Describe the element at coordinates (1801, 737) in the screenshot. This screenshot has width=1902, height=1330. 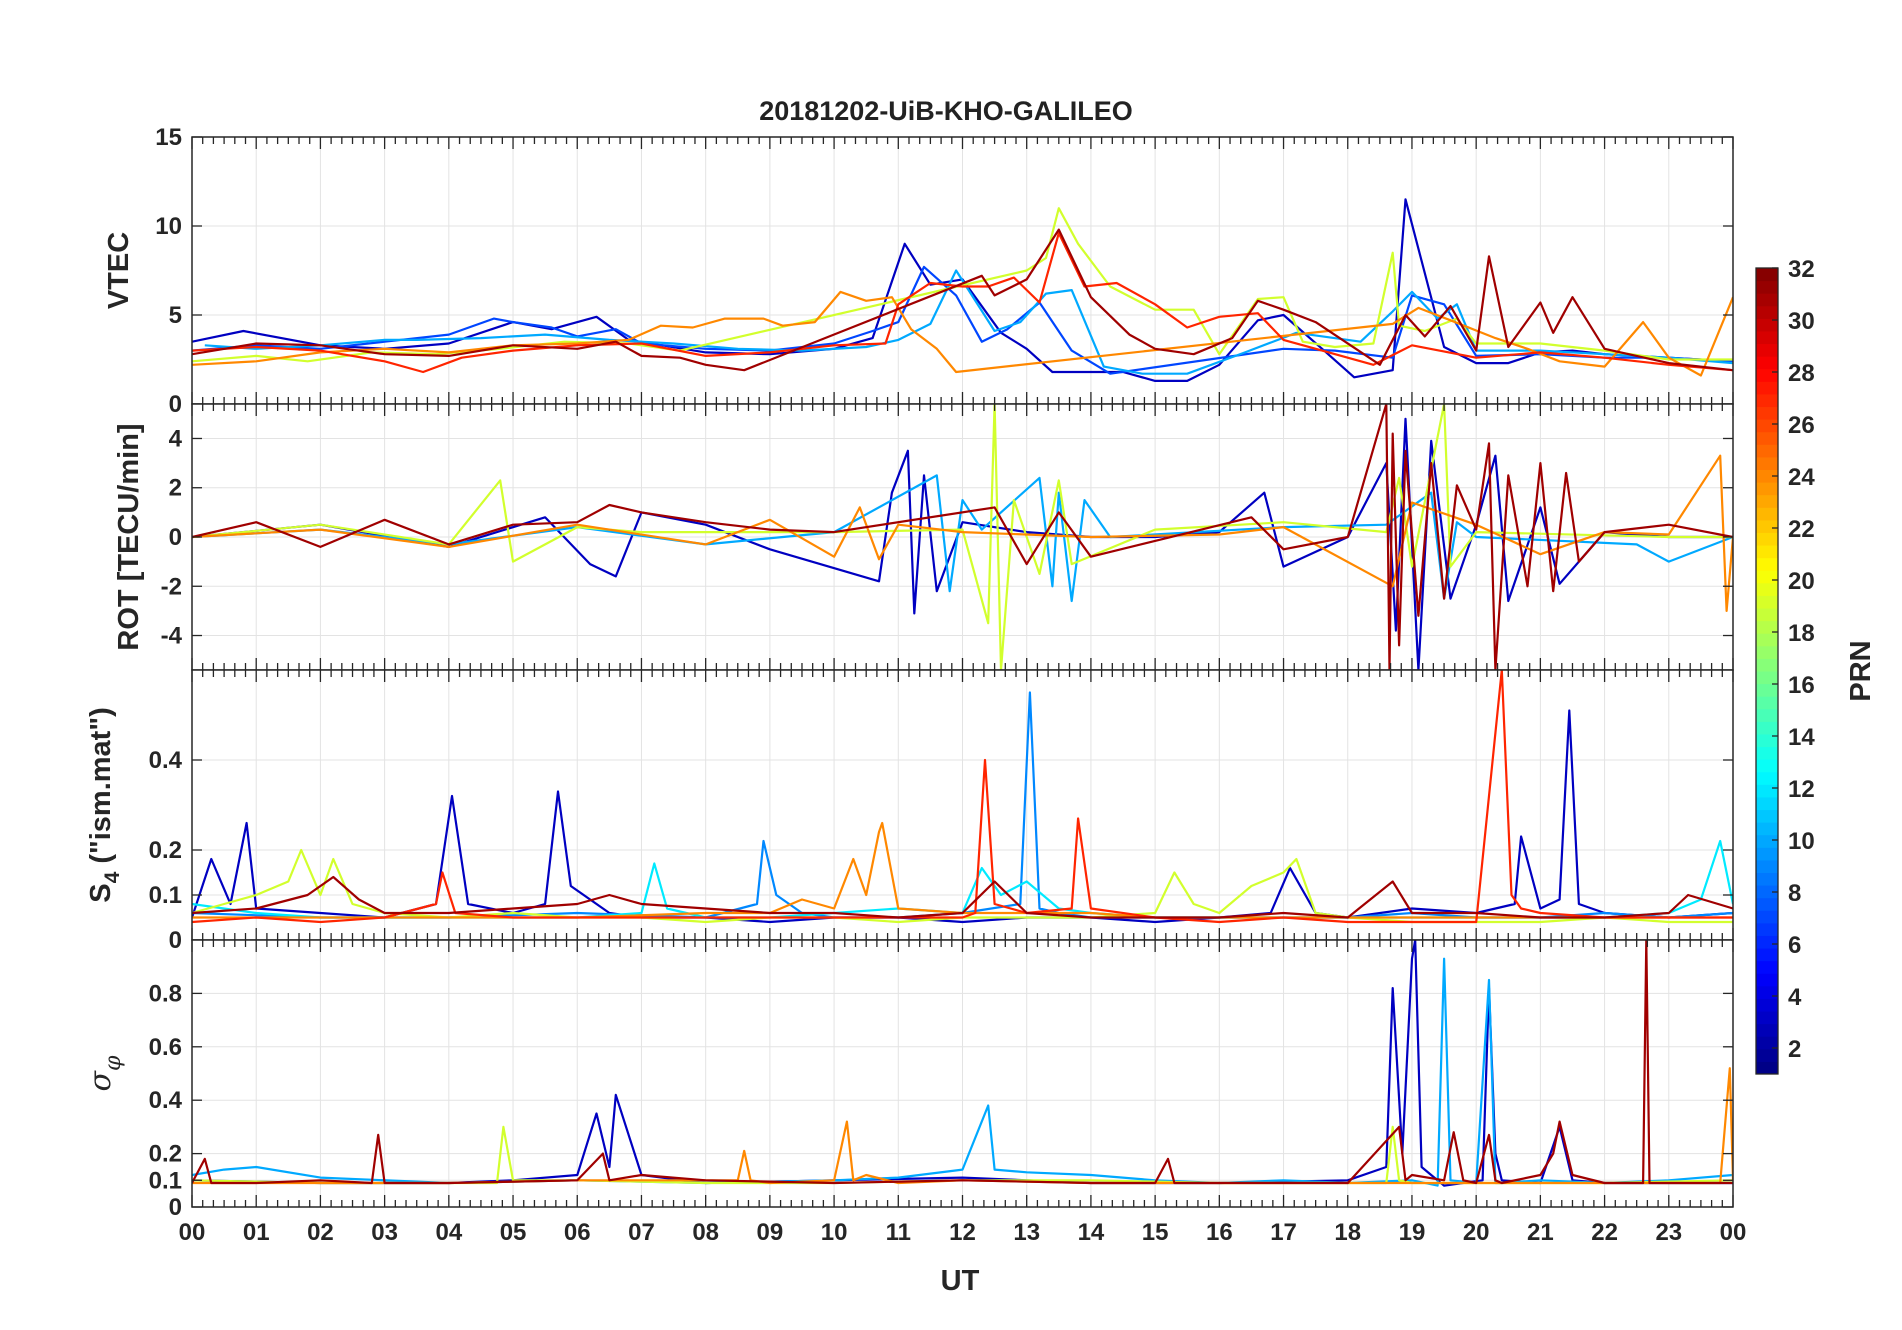
I see `colorbar-tick-label: 14` at that location.